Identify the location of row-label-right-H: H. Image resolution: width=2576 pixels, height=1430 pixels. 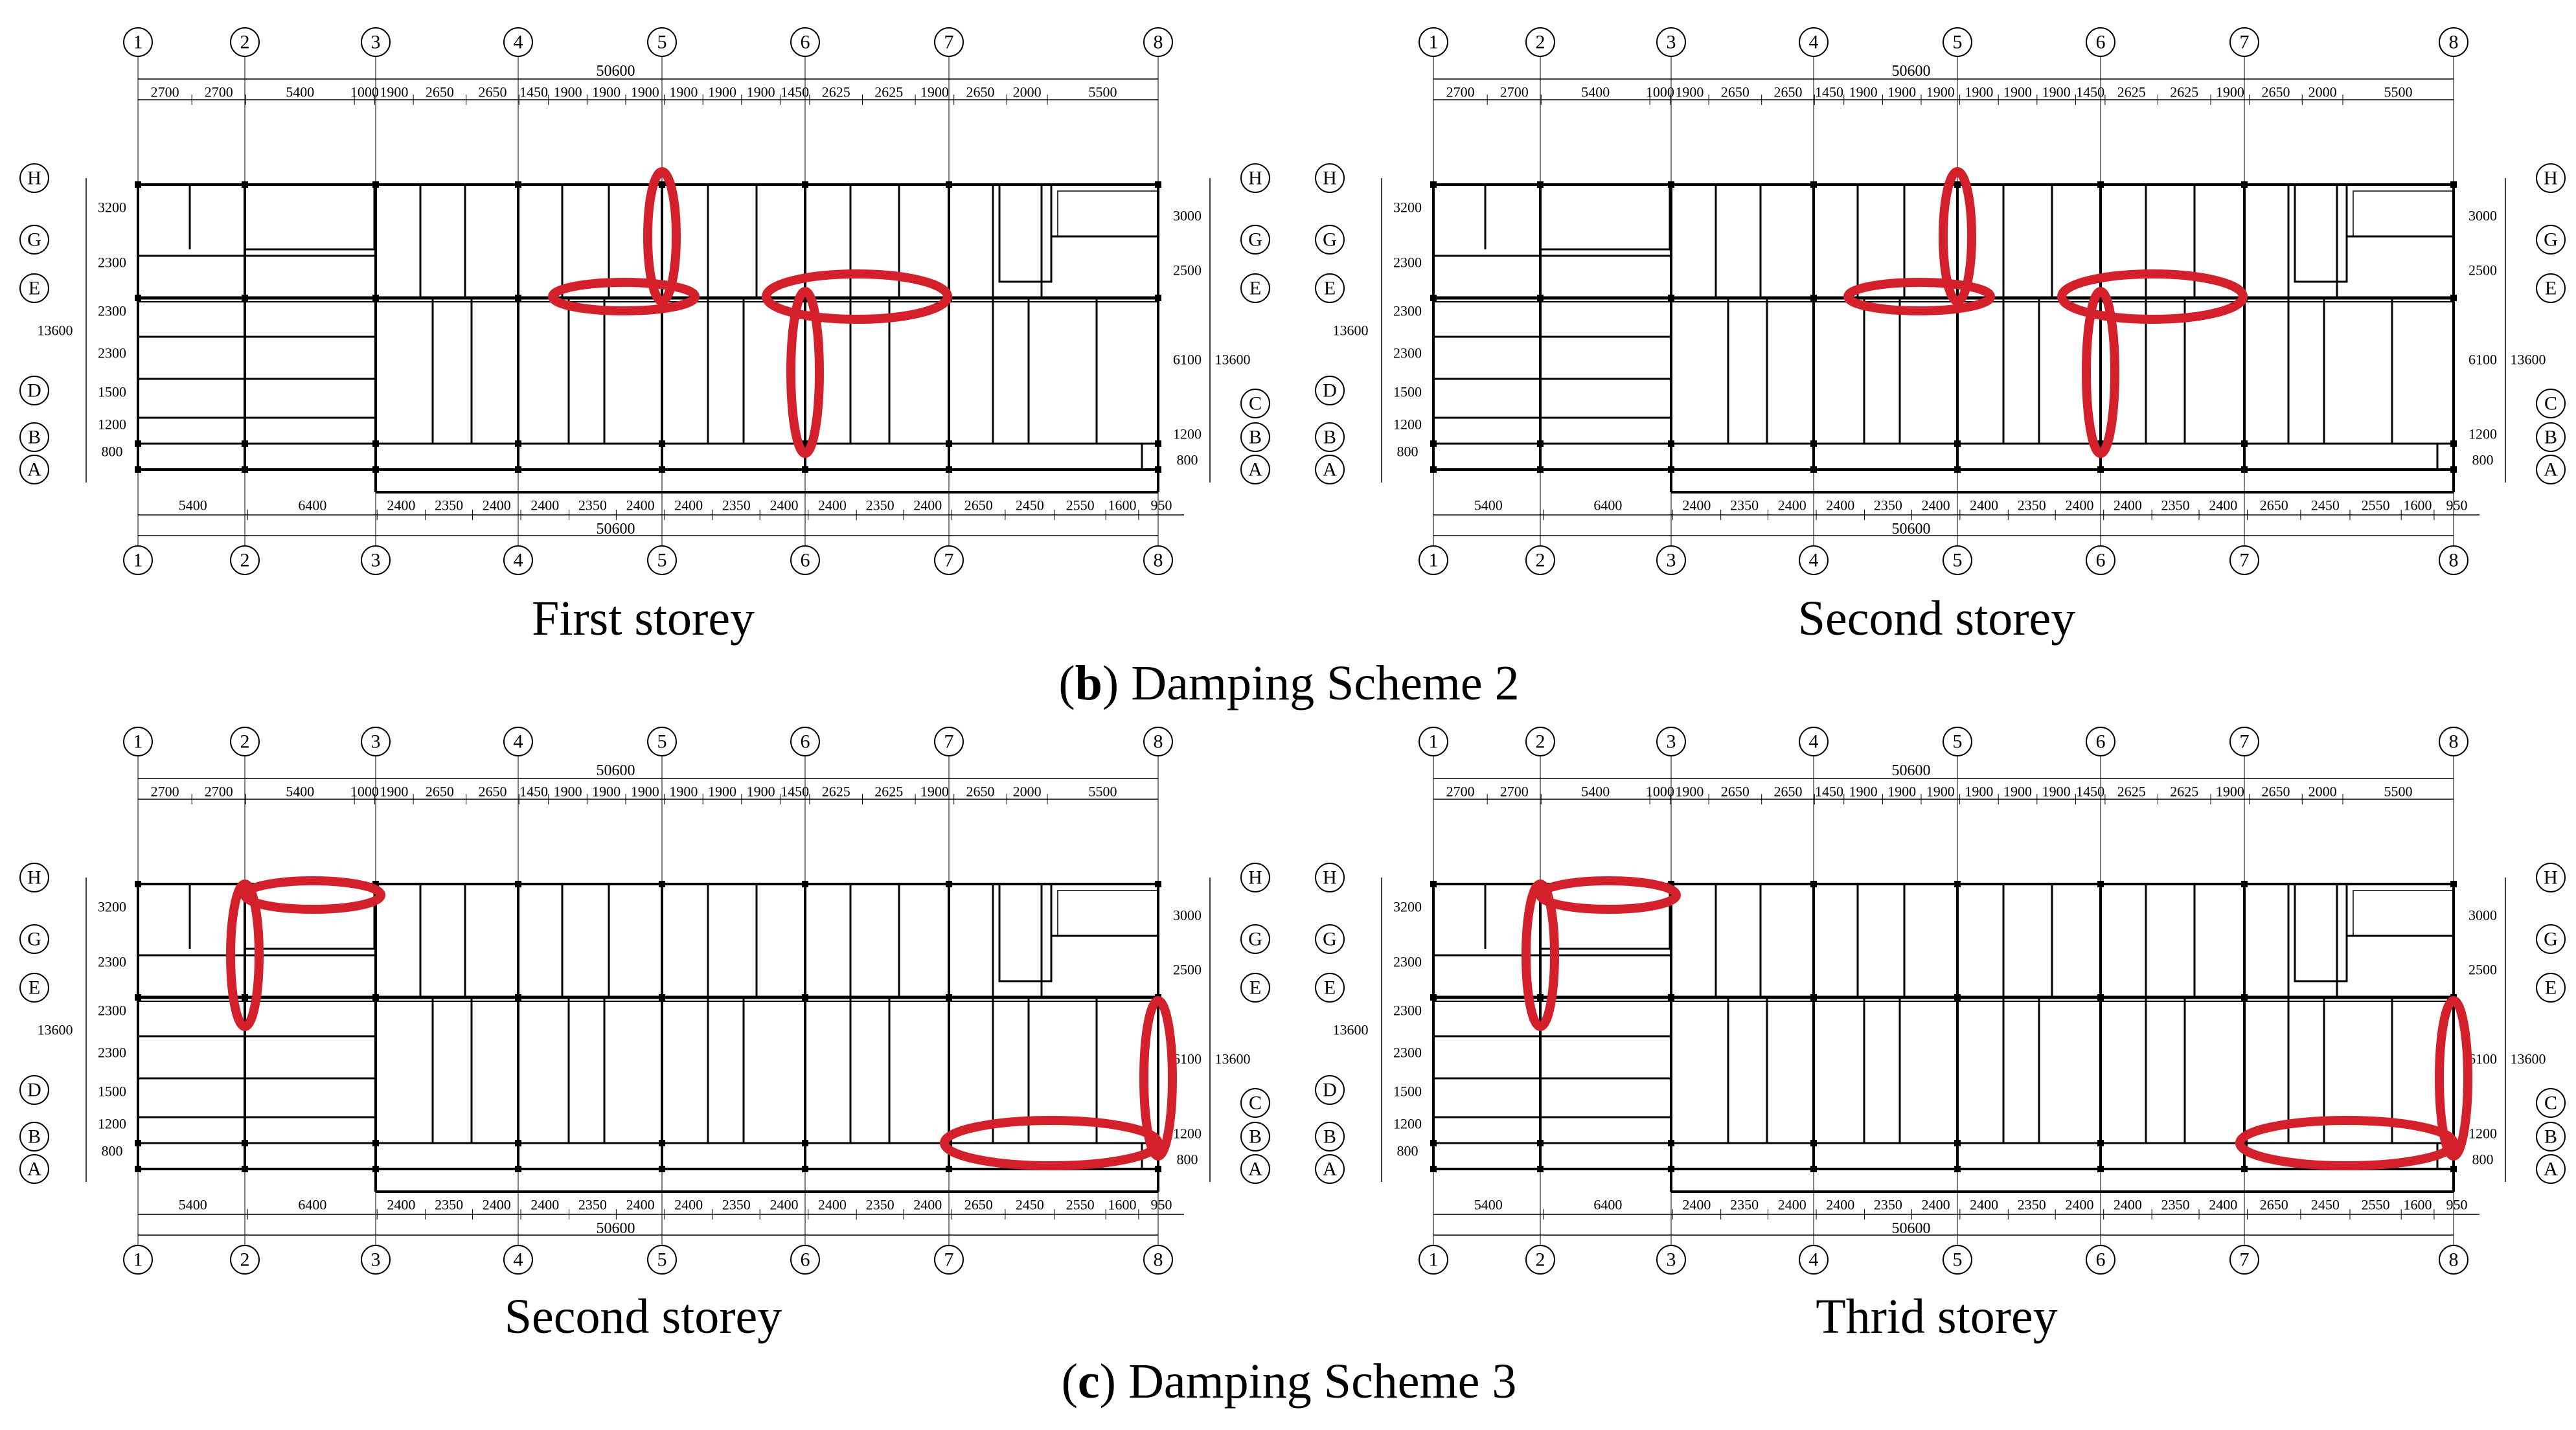
(2551, 878).